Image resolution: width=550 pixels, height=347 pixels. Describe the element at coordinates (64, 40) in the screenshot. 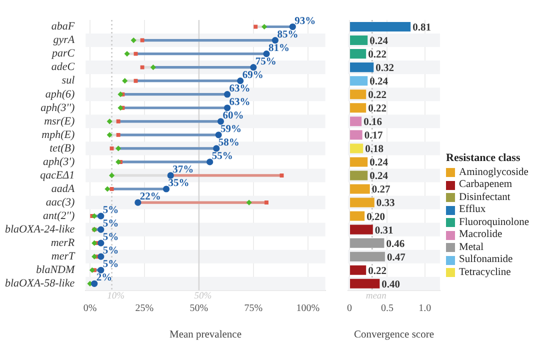

I see `y-tick-label: gyrA` at that location.